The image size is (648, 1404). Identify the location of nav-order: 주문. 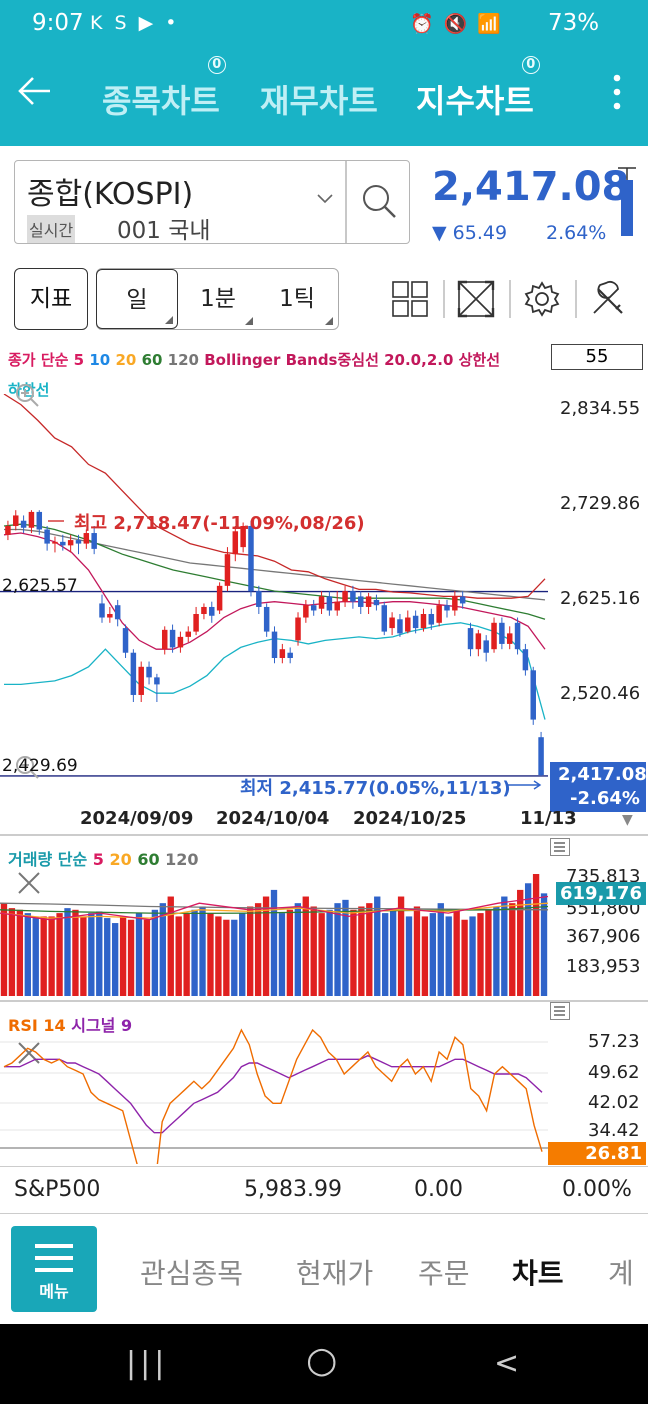
(444, 1273).